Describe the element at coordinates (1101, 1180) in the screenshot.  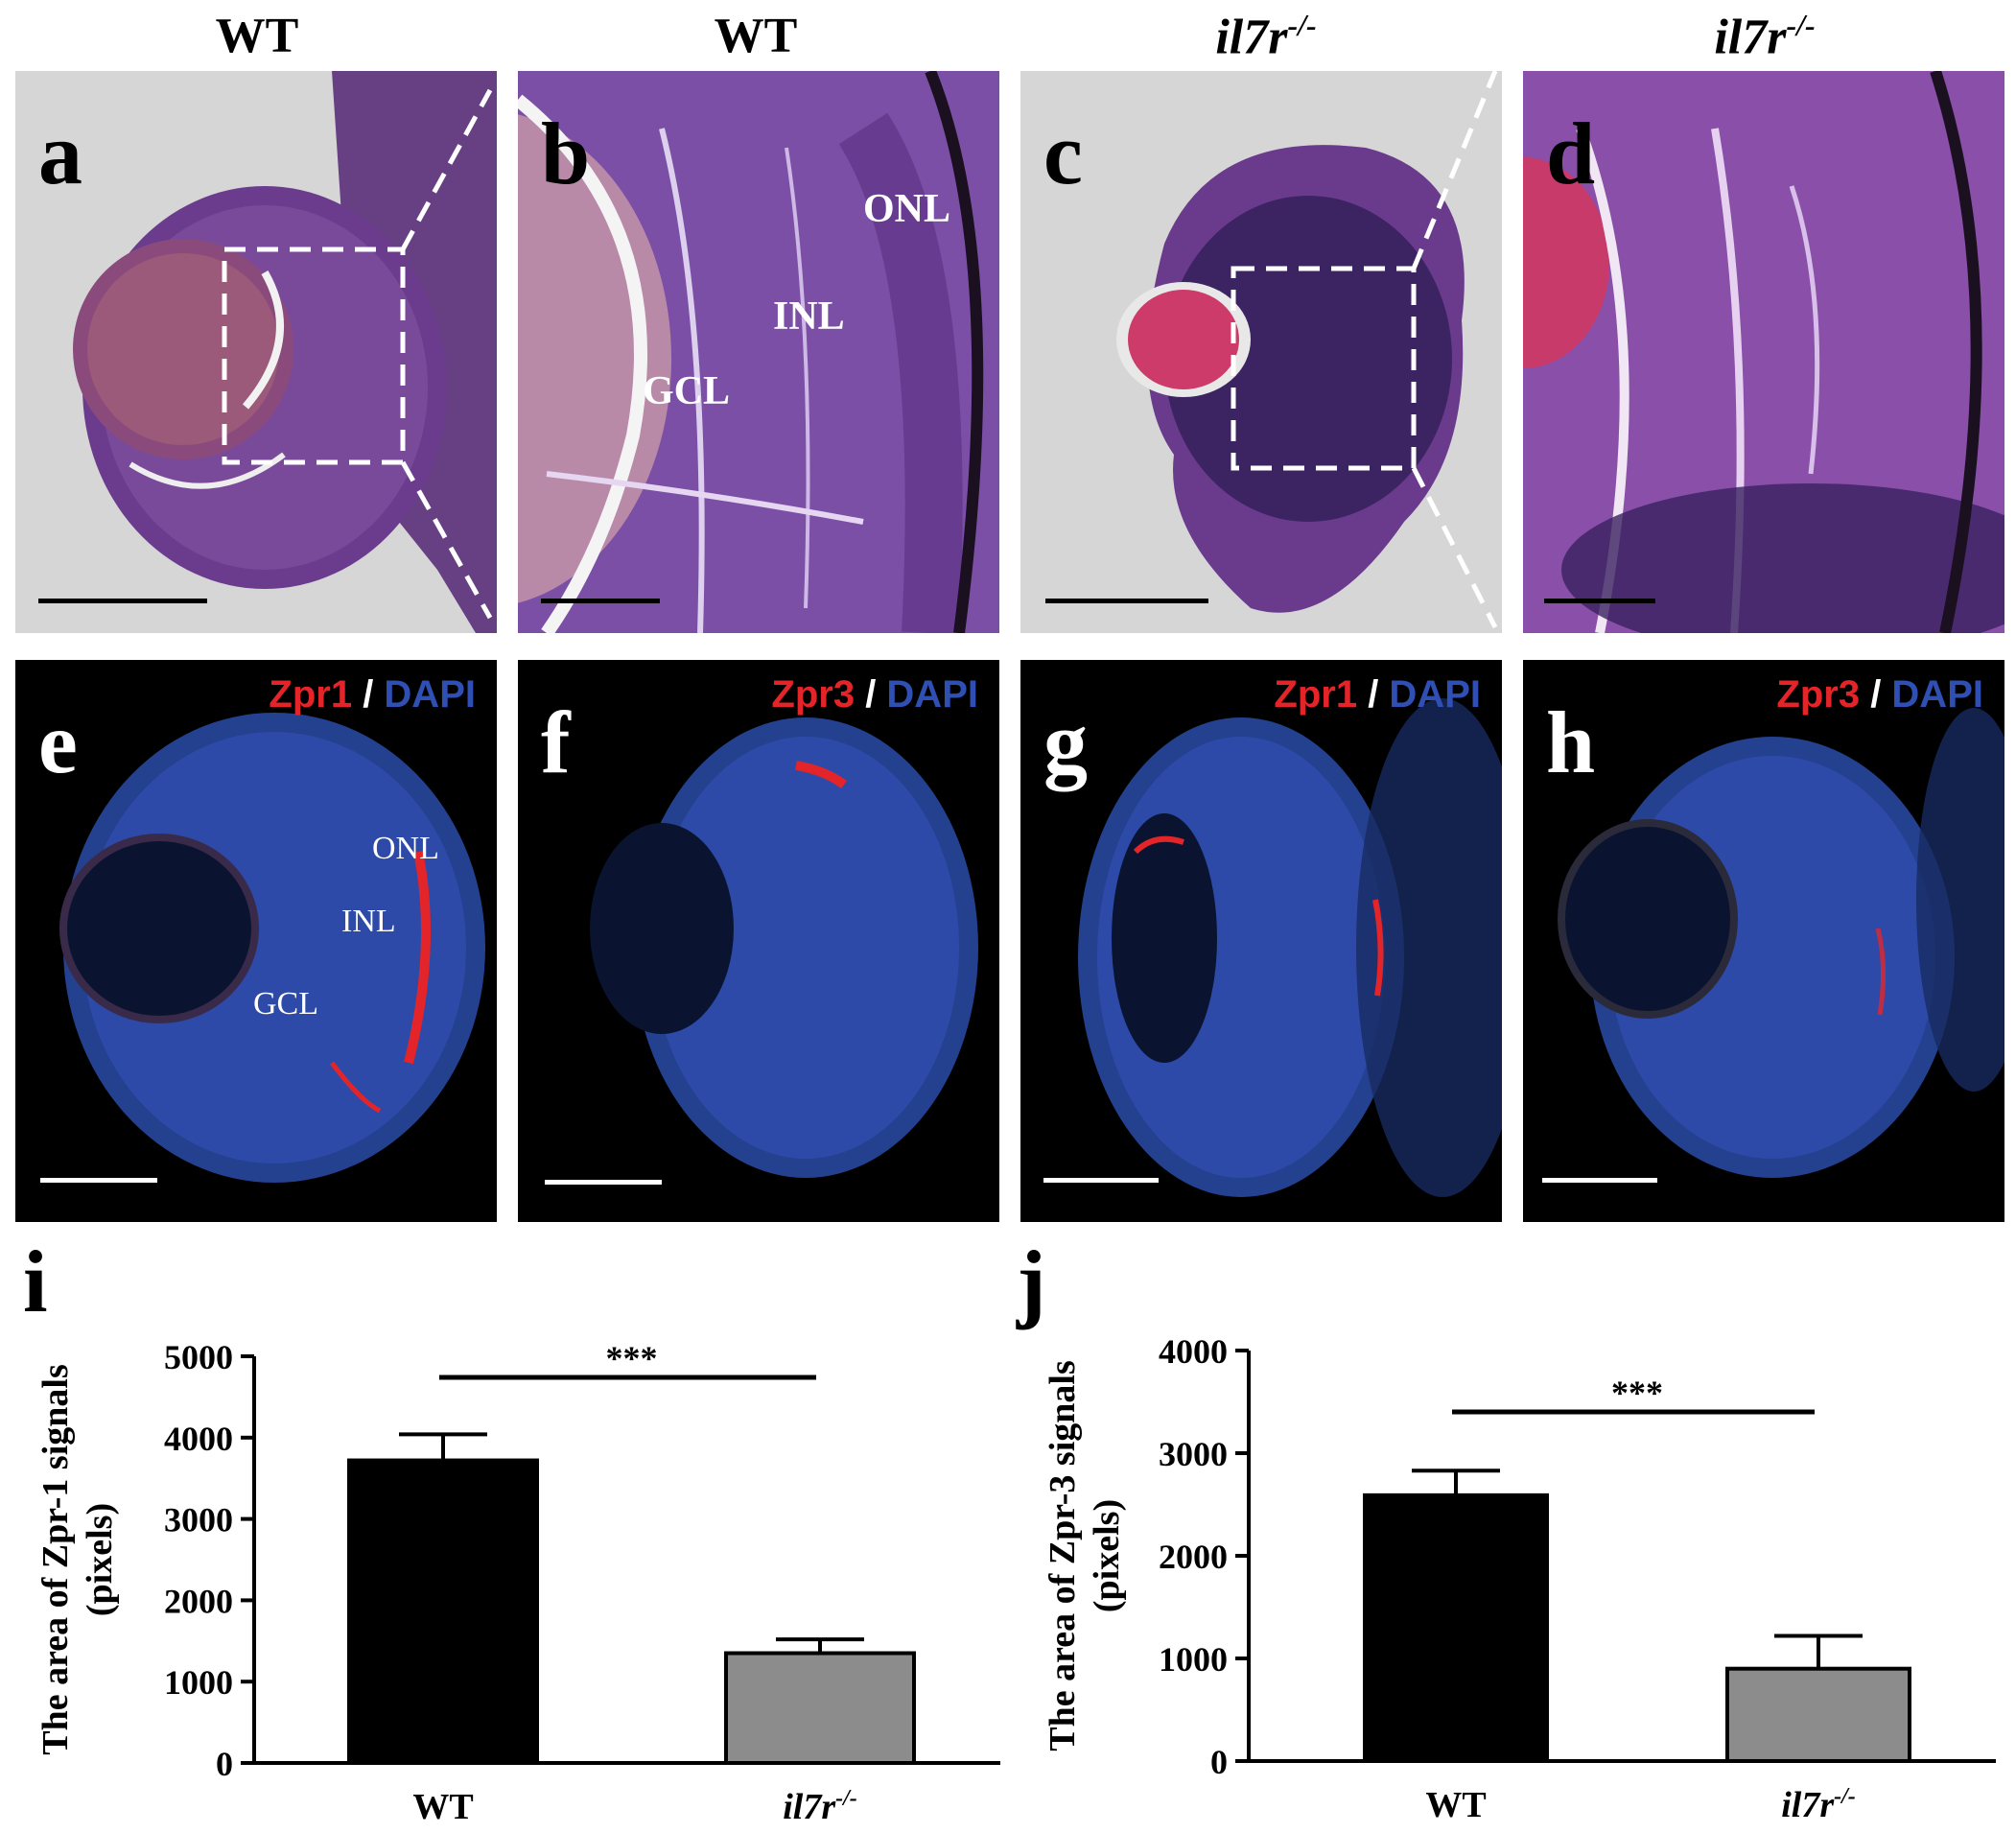
I see `scale-bar-g` at that location.